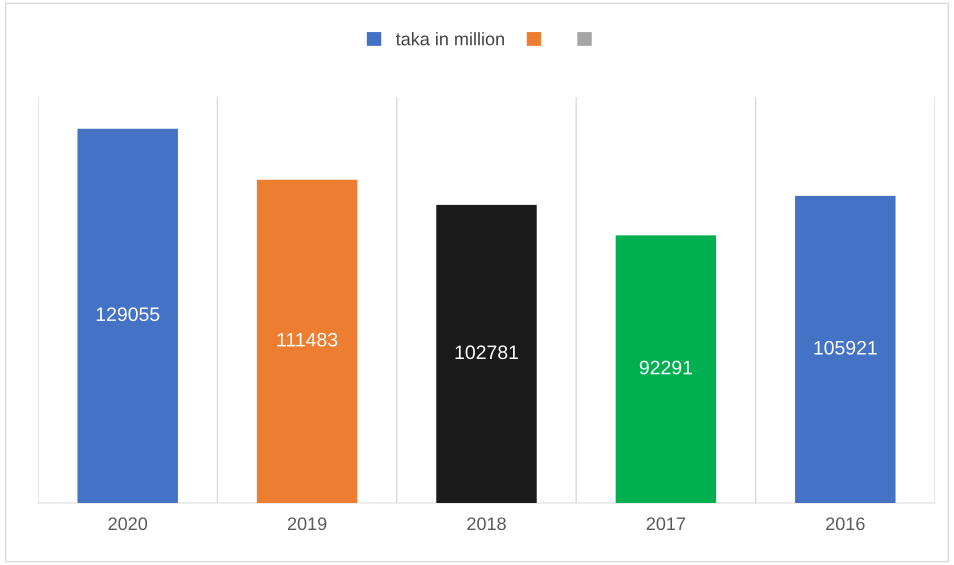 Image resolution: width=954 pixels, height=565 pixels. Describe the element at coordinates (486, 523) in the screenshot. I see `x-tick-label: 2018` at that location.